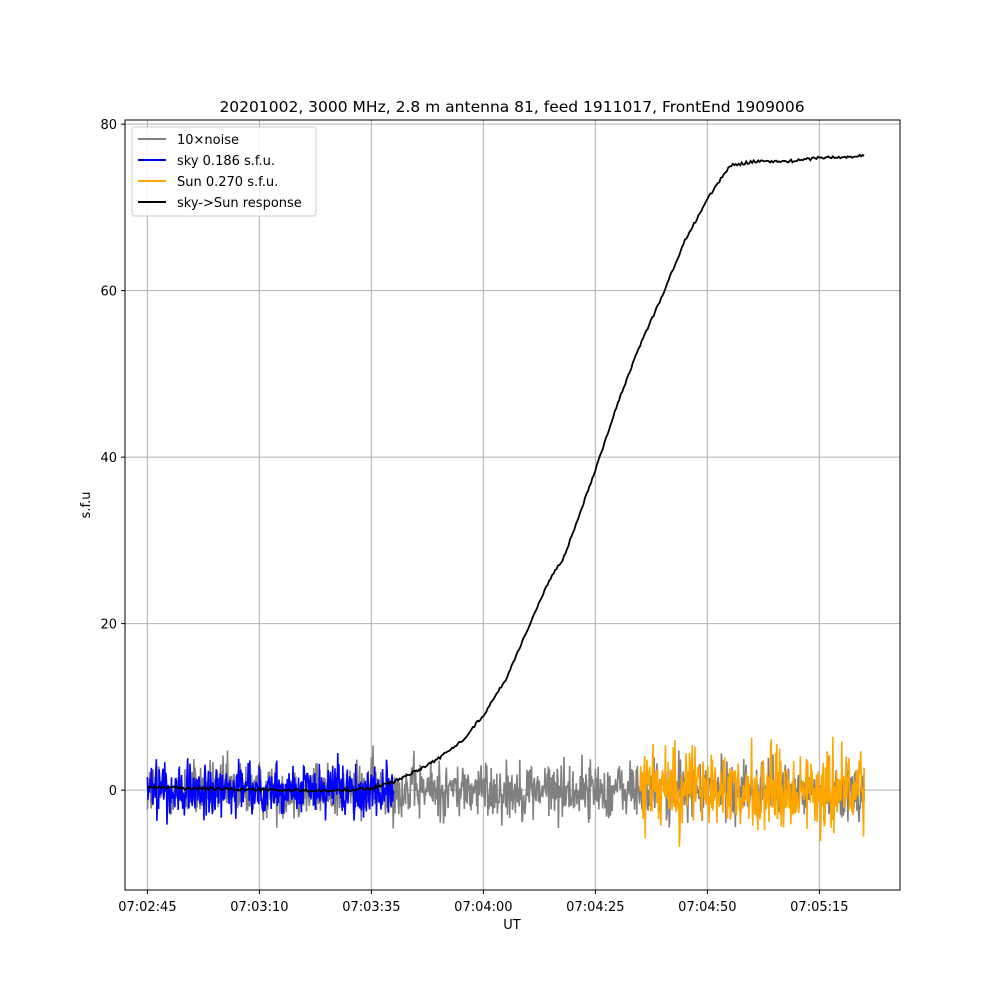 This screenshot has width=1000, height=1000. I want to click on y-tick-label: 0, so click(113, 791).